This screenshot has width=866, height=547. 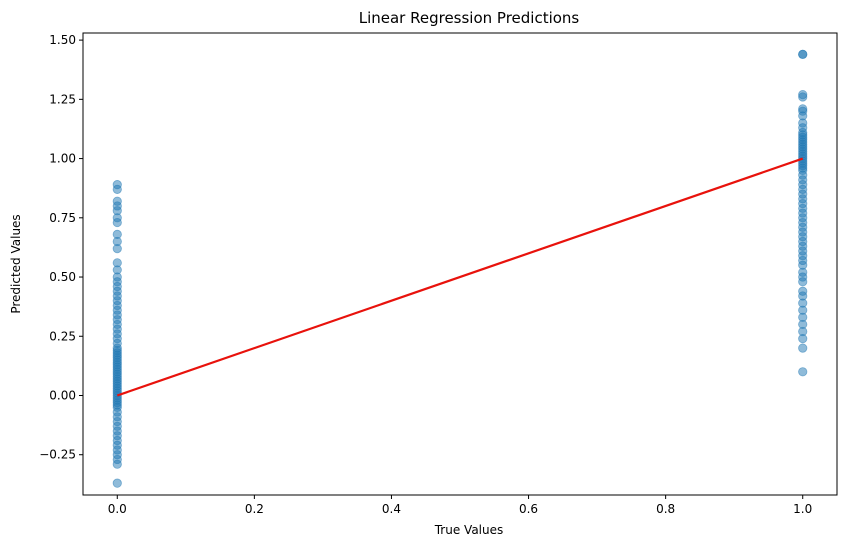 What do you see at coordinates (62, 218) in the screenshot?
I see `y-tick-label: 0.75` at bounding box center [62, 218].